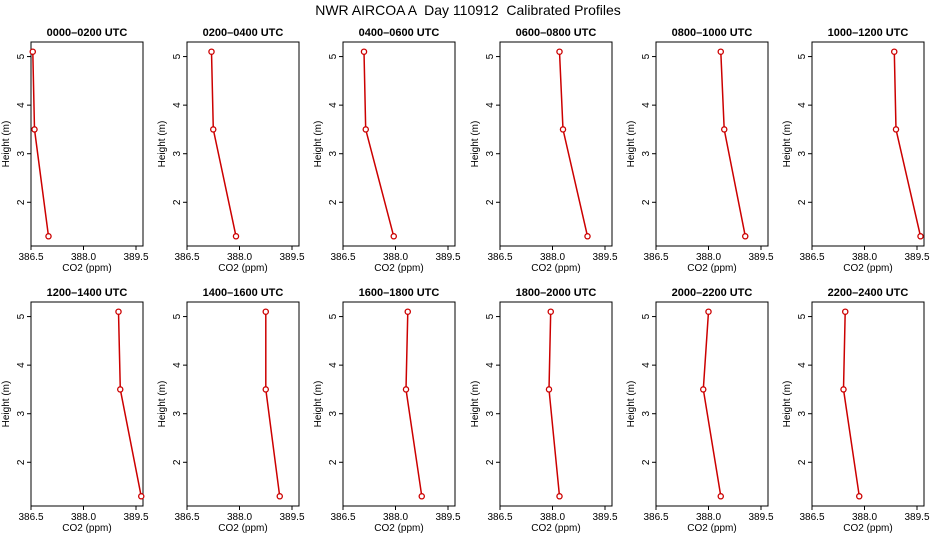 This screenshot has width=936, height=540. Describe the element at coordinates (724, 129) in the screenshot. I see `panel-5-data-point` at that location.